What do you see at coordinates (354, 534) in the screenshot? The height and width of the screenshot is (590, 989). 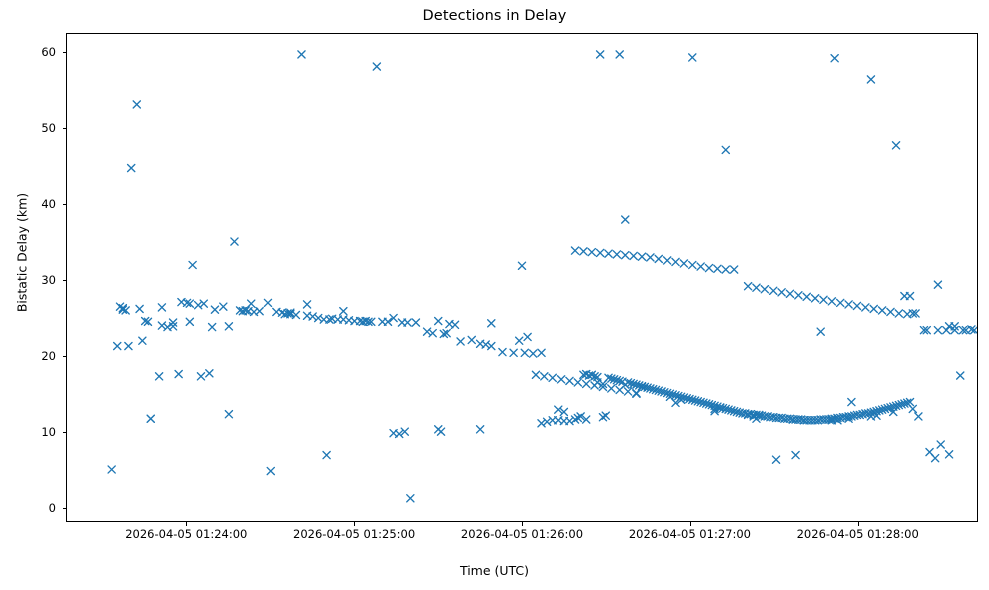 I see `x-tick-label: 2026-04-05 01:25:00` at bounding box center [354, 534].